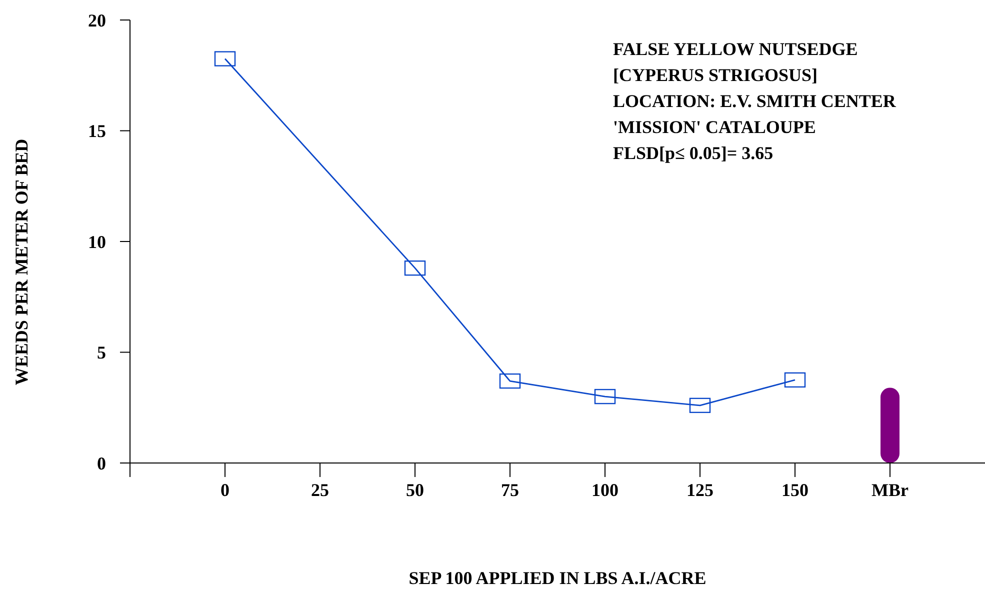 Image resolution: width=985 pixels, height=593 pixels. I want to click on x-tick-label: 25, so click(320, 490).